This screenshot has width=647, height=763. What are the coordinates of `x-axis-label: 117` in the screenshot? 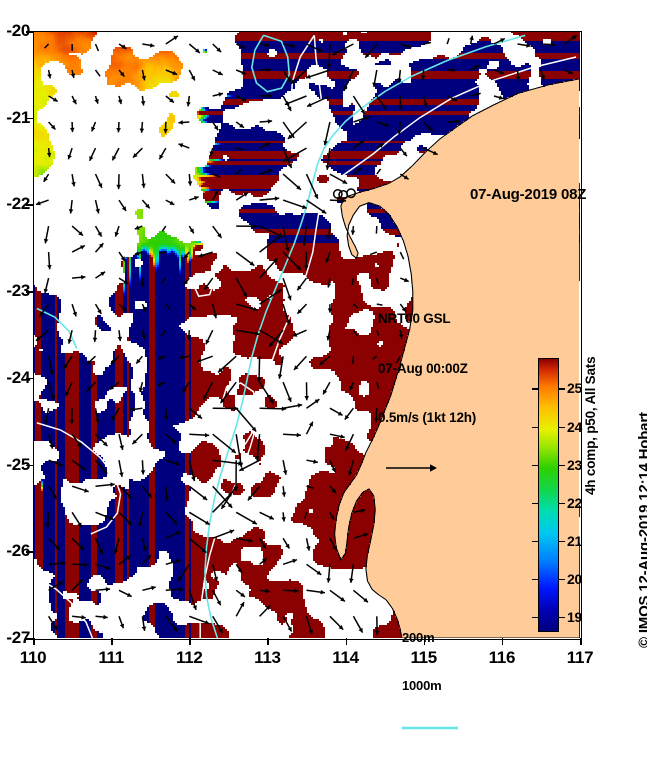 It's located at (580, 658).